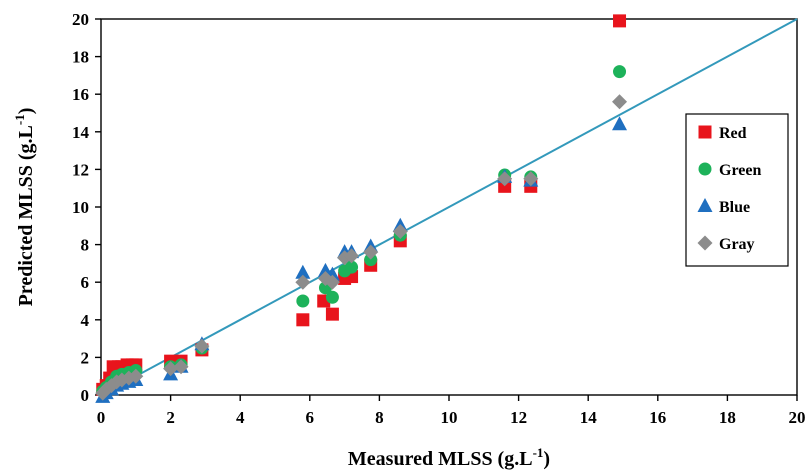 The width and height of the screenshot is (811, 473). I want to click on x-tick-label: 20, so click(797, 417).